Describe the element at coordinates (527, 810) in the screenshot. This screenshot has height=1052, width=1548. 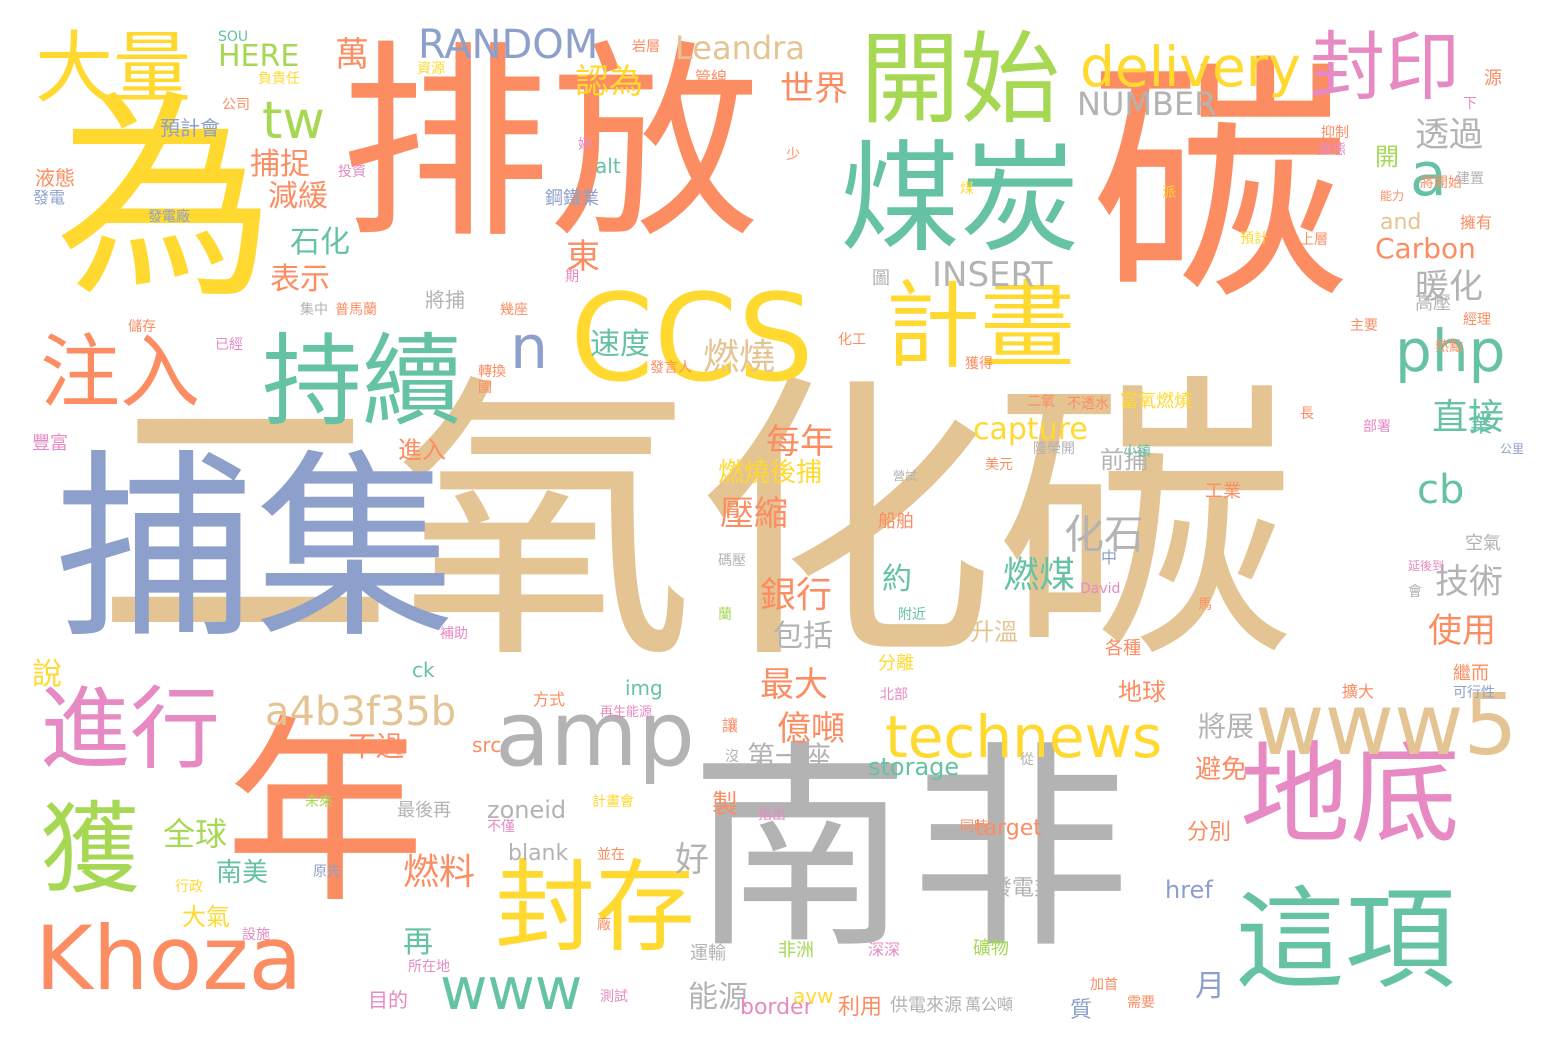
I see `cloud-word: zoneid` at that location.